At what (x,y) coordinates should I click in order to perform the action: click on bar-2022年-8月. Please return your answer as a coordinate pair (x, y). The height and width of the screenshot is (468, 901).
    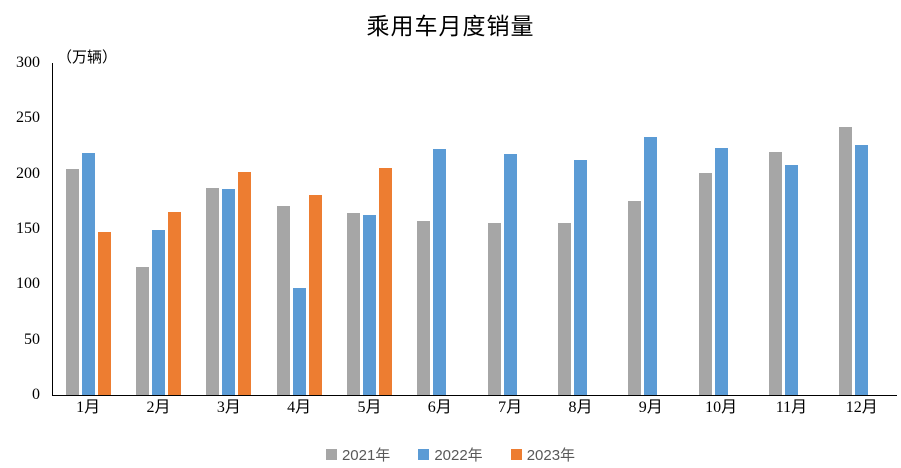
    Looking at the image, I should click on (580, 277).